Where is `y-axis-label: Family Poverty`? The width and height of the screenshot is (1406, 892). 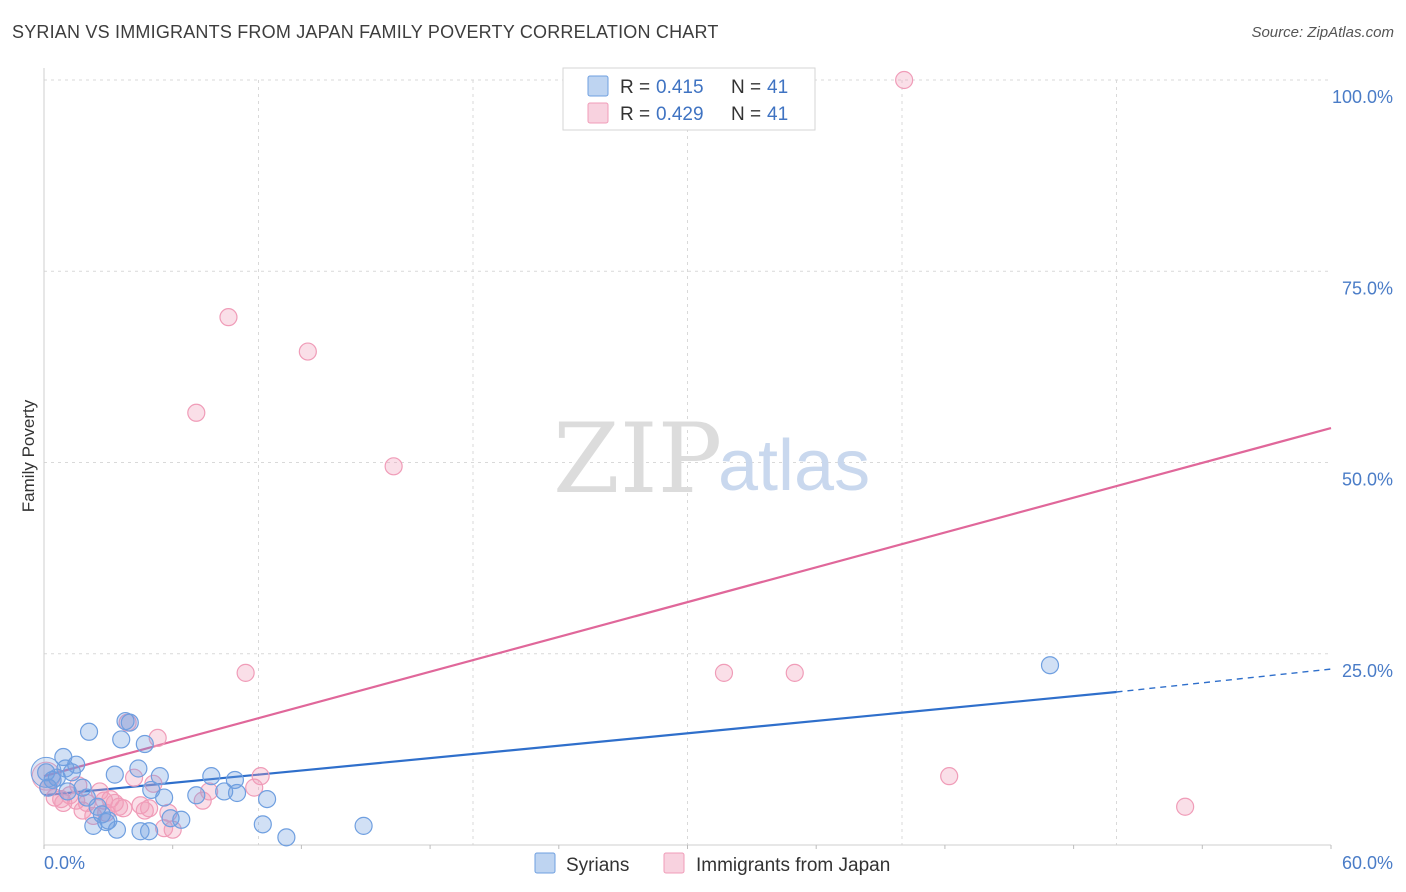 y-axis-label: Family Poverty is located at coordinates (28, 455).